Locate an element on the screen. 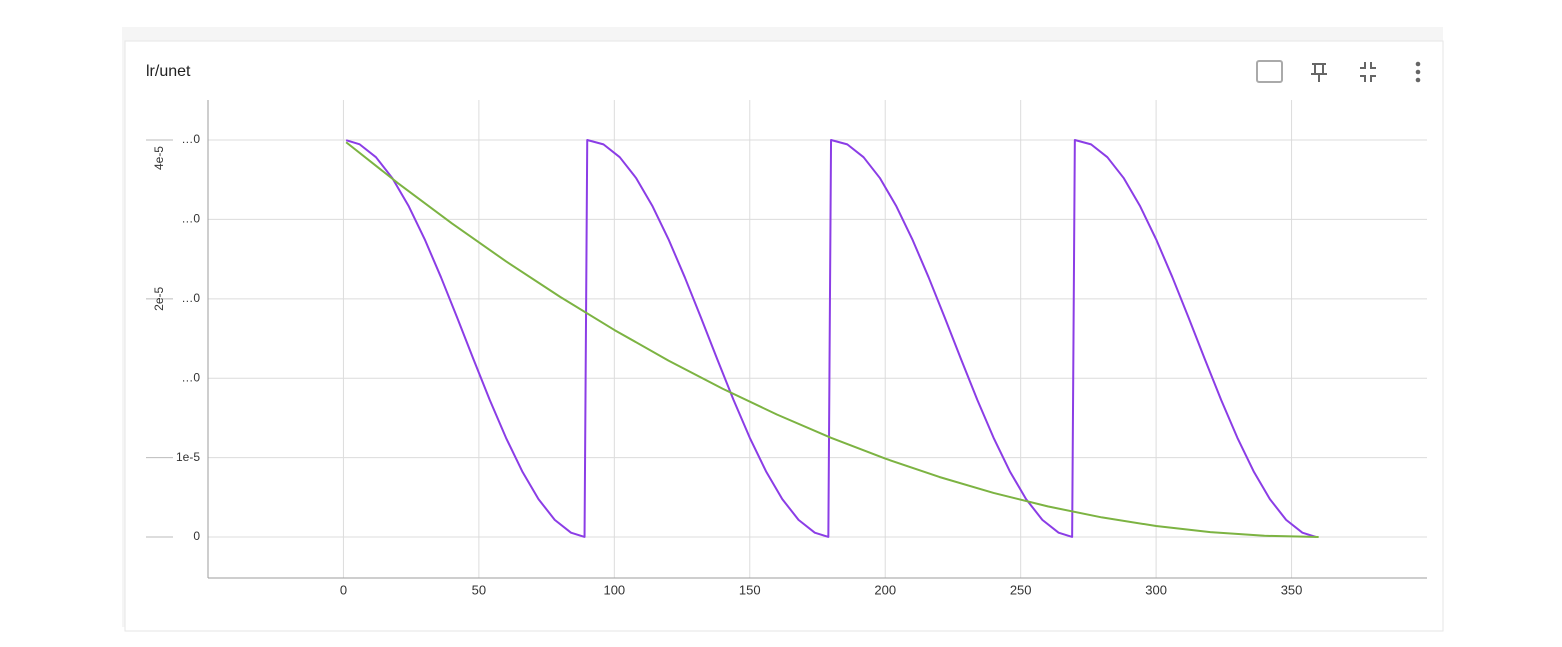 This screenshot has width=1562, height=647. collapse-icon is located at coordinates (1368, 72).